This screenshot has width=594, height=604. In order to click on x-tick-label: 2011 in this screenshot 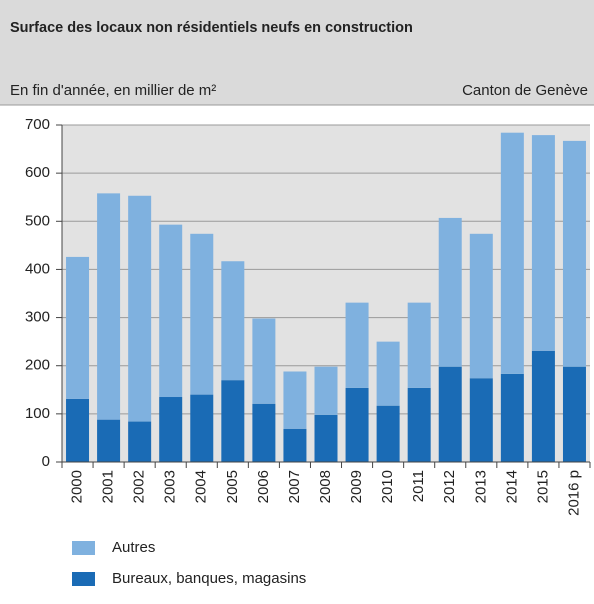, I will do `click(418, 486)`.